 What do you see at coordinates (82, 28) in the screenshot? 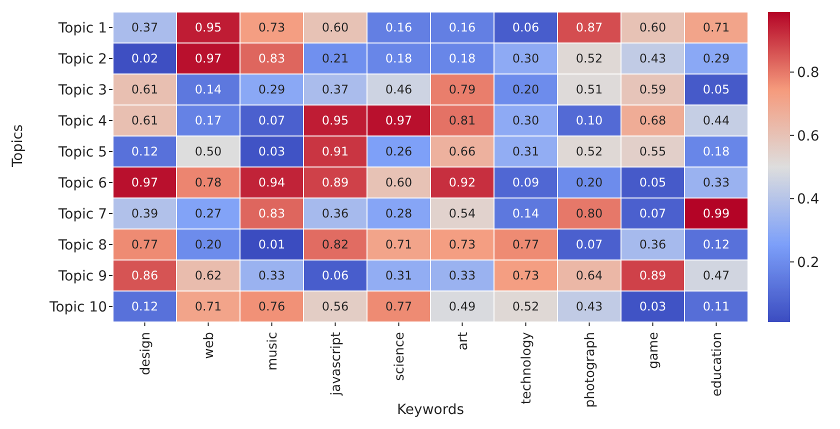
I see `y-tick-label: Topic 1` at bounding box center [82, 28].